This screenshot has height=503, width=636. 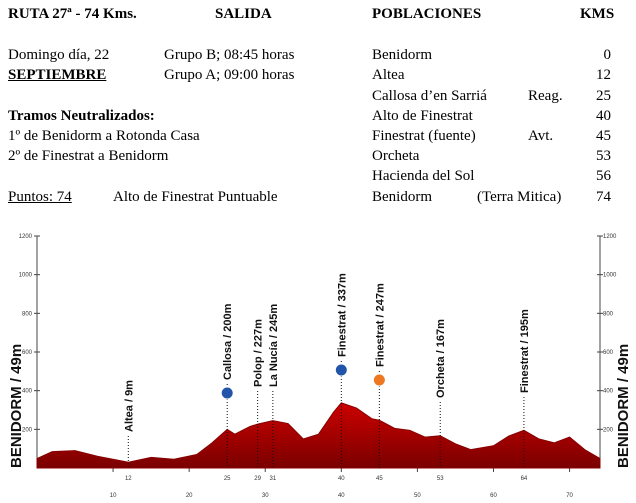 What do you see at coordinates (525, 351) in the screenshot?
I see `marker-label: Finestrat / 195m` at bounding box center [525, 351].